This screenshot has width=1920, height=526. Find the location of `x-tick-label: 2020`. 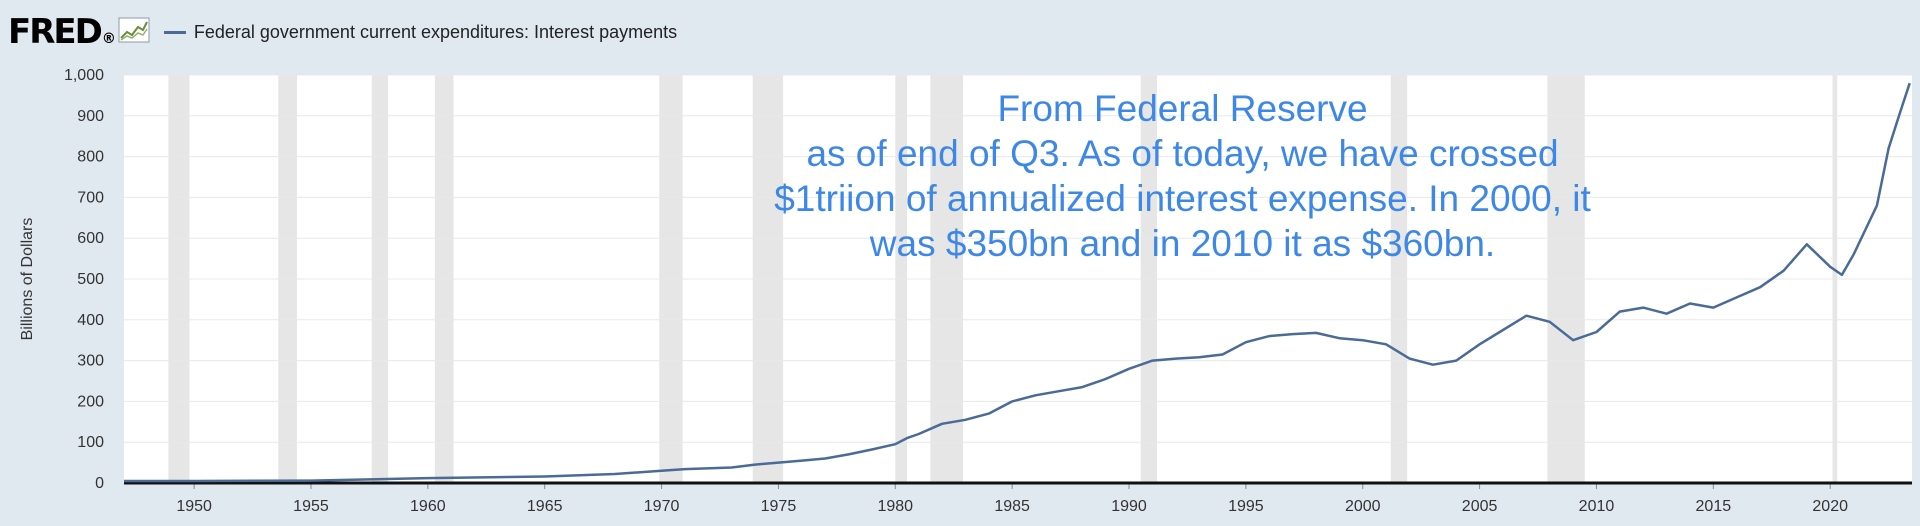

x-tick-label: 2020 is located at coordinates (1830, 506).